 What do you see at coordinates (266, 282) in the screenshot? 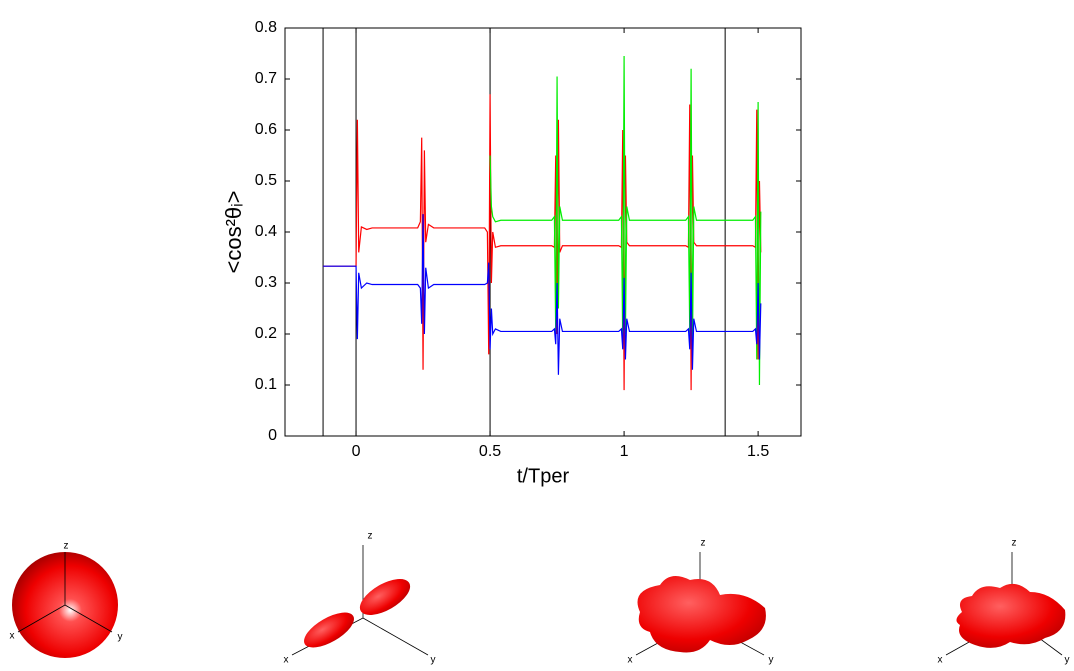
I see `y-tick-label: 0.3` at bounding box center [266, 282].